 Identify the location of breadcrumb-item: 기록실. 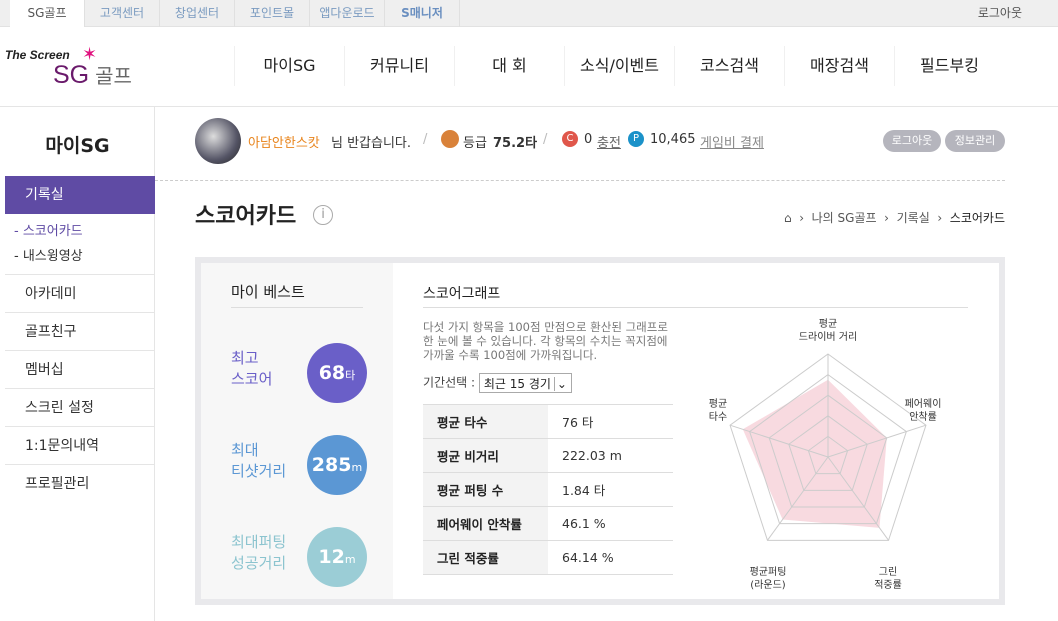
(913, 218).